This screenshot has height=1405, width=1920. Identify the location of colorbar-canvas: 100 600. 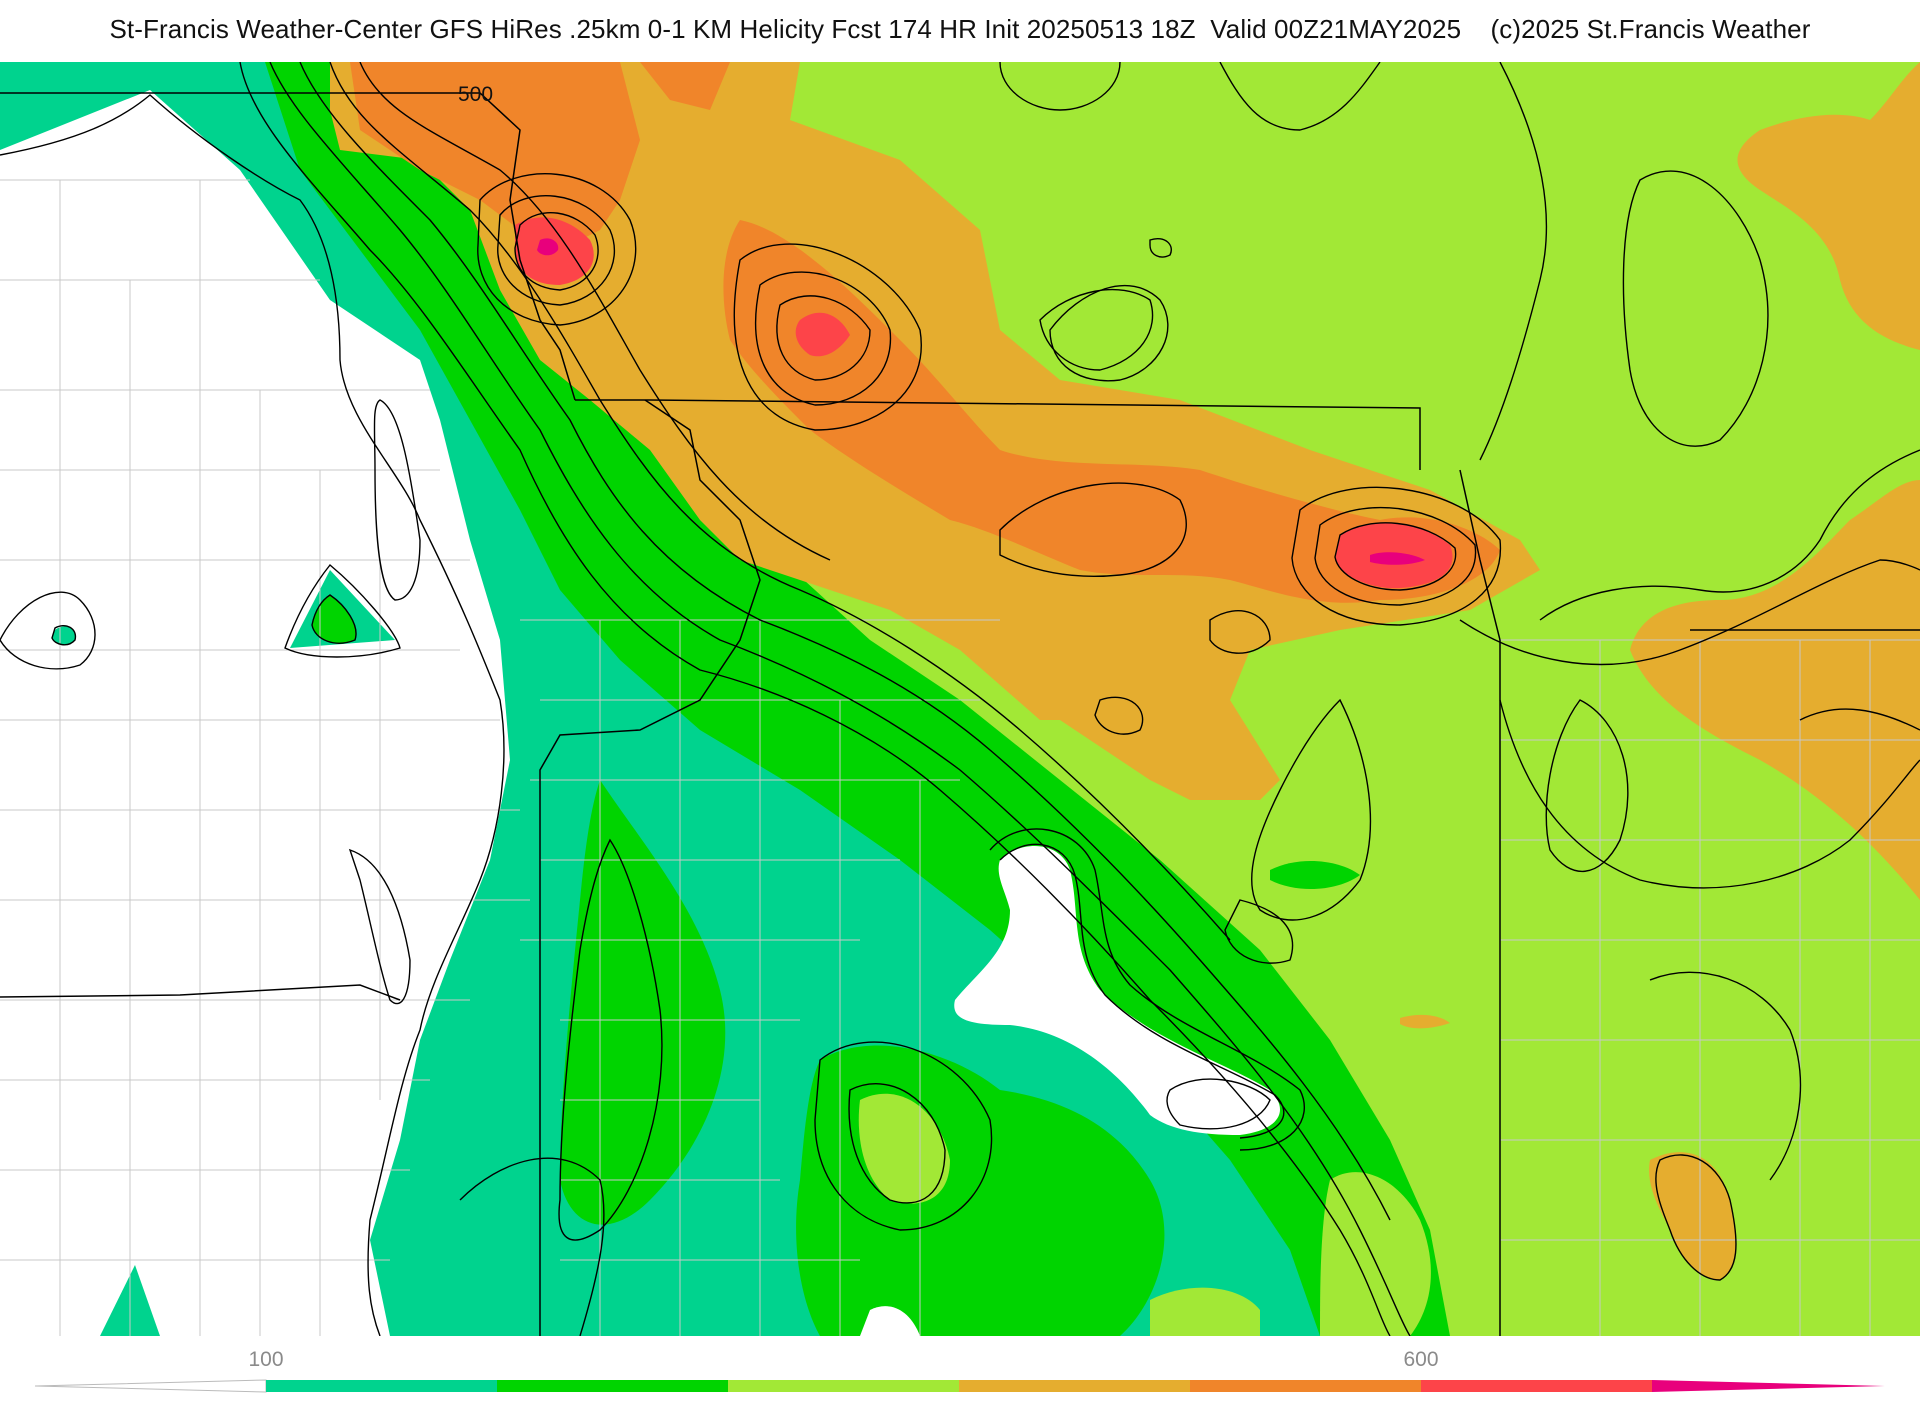
(960, 1368).